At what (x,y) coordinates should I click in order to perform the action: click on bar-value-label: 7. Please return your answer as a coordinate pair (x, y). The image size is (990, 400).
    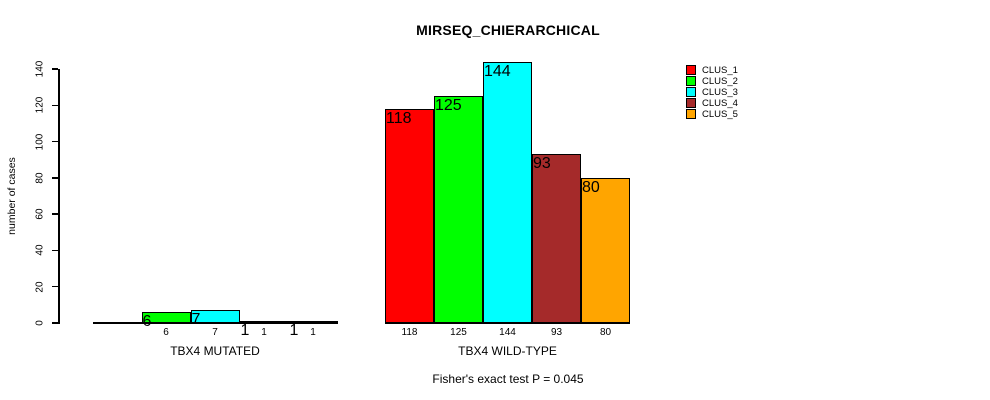
    Looking at the image, I should click on (215, 332).